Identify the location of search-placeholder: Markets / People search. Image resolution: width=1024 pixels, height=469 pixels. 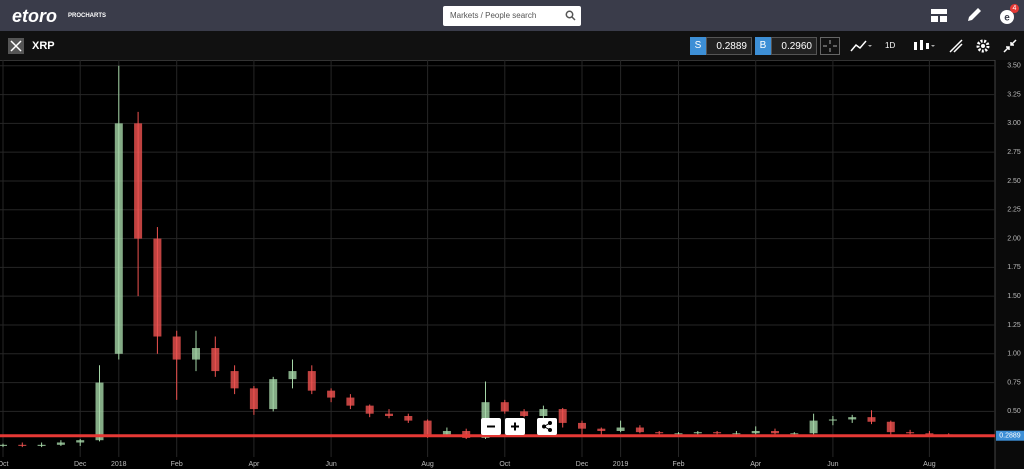
(493, 15).